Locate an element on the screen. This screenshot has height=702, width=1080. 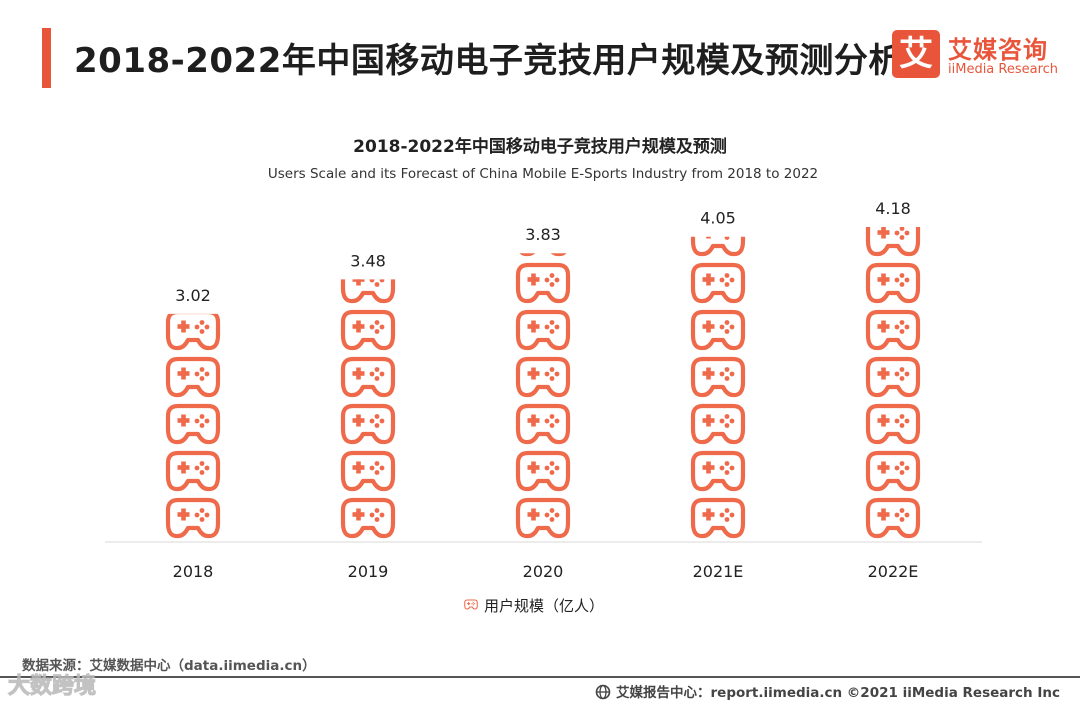
bar-2022E is located at coordinates (893, 353).